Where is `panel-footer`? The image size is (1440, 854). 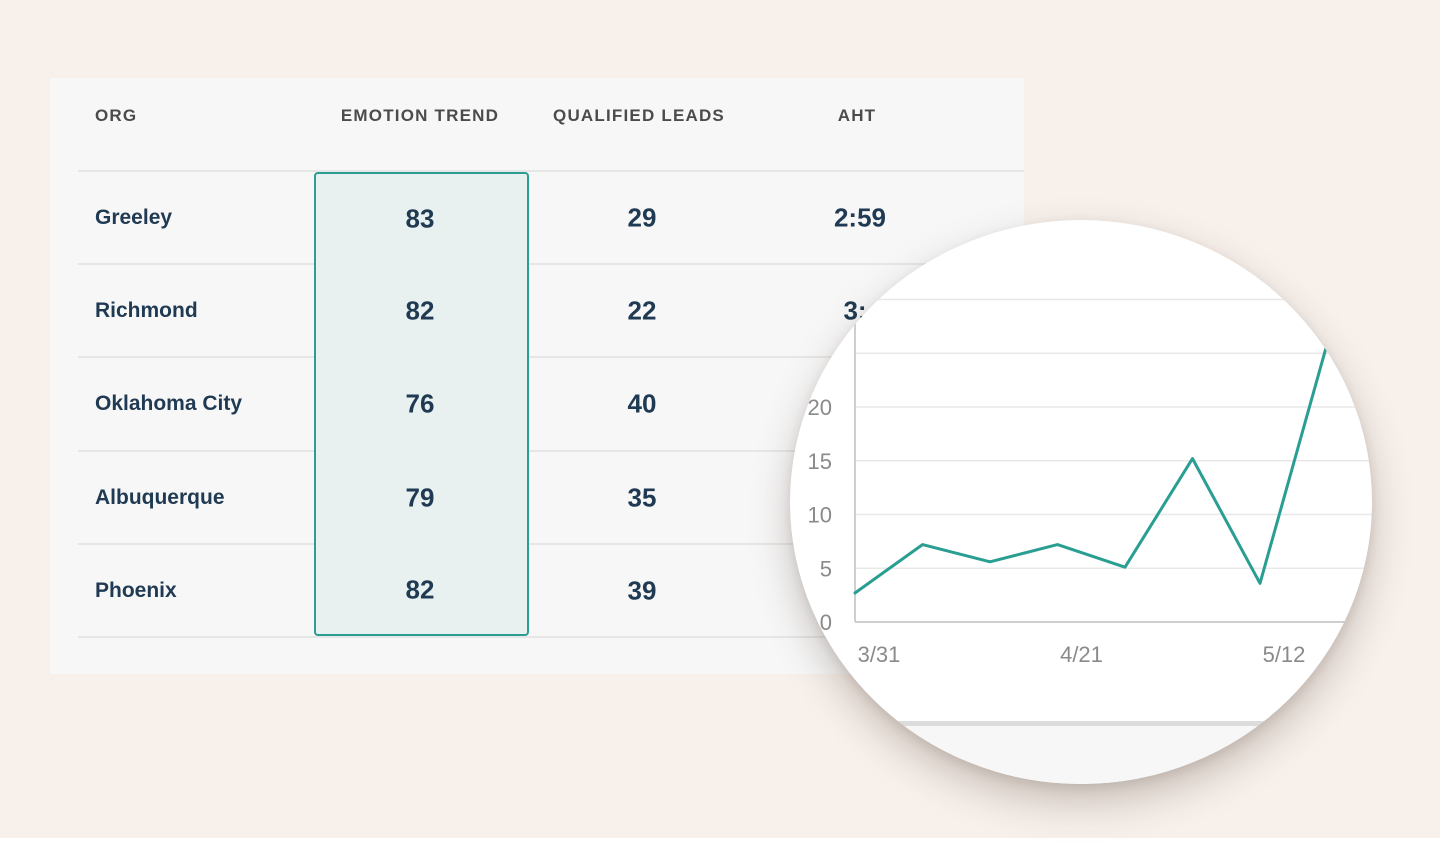 panel-footer is located at coordinates (1081, 755).